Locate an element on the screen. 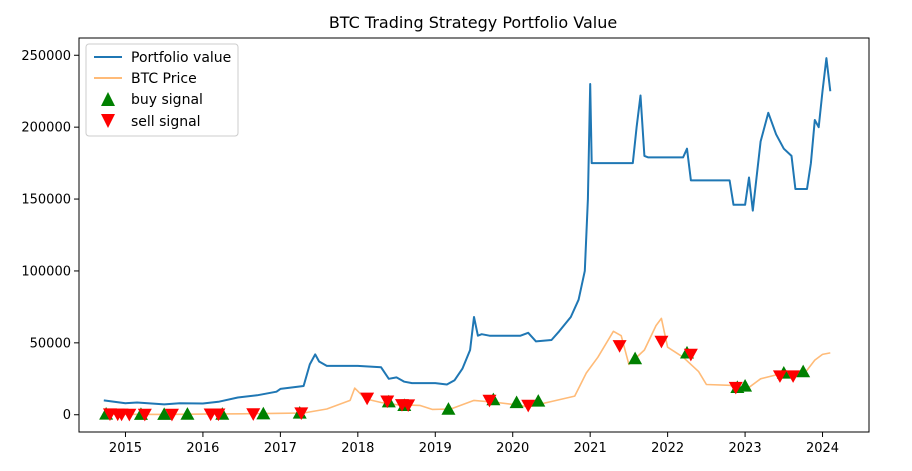  x-tick-label: 2021 is located at coordinates (590, 448).